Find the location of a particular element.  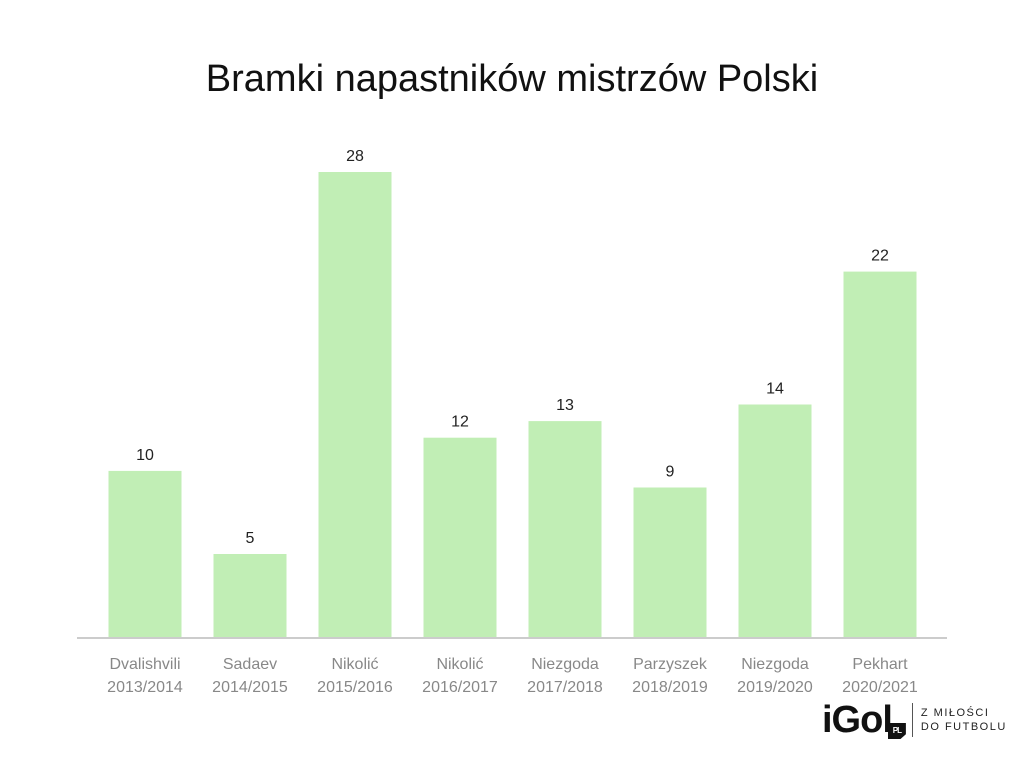

category-season: 2020/2021 is located at coordinates (880, 687).